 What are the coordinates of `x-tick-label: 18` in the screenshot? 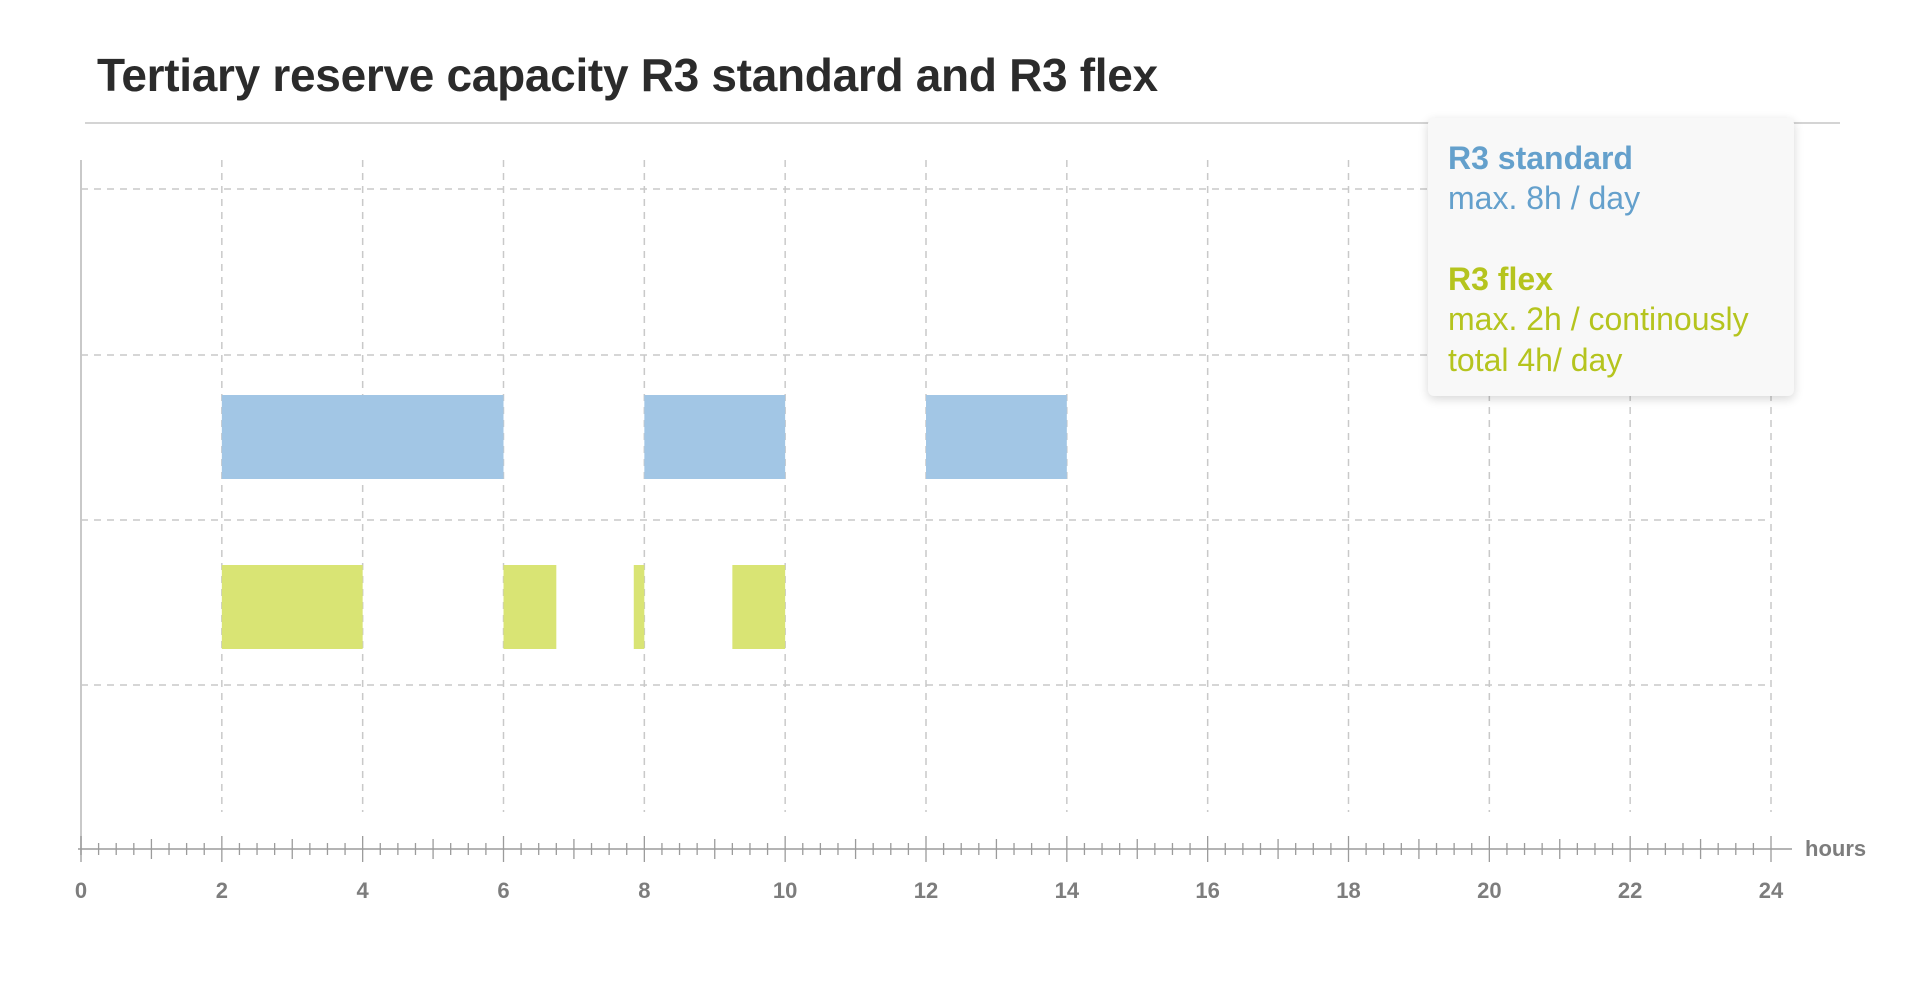 It's located at (1348, 890).